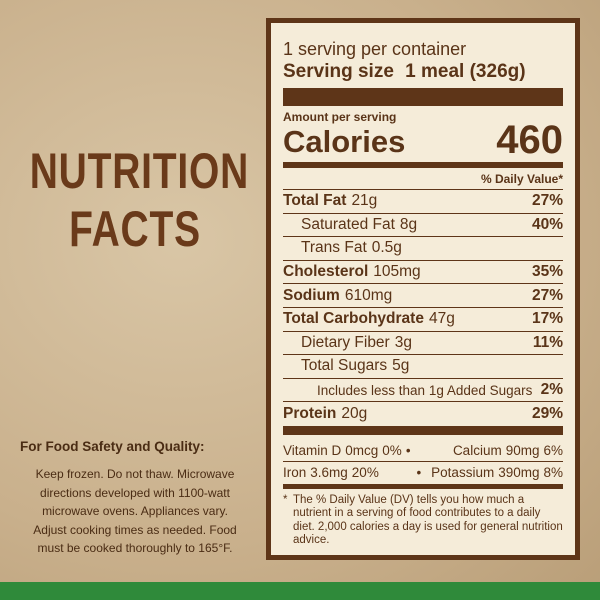  Describe the element at coordinates (340, 117) in the screenshot. I see `amount-per-serving: Amount per serving` at that location.